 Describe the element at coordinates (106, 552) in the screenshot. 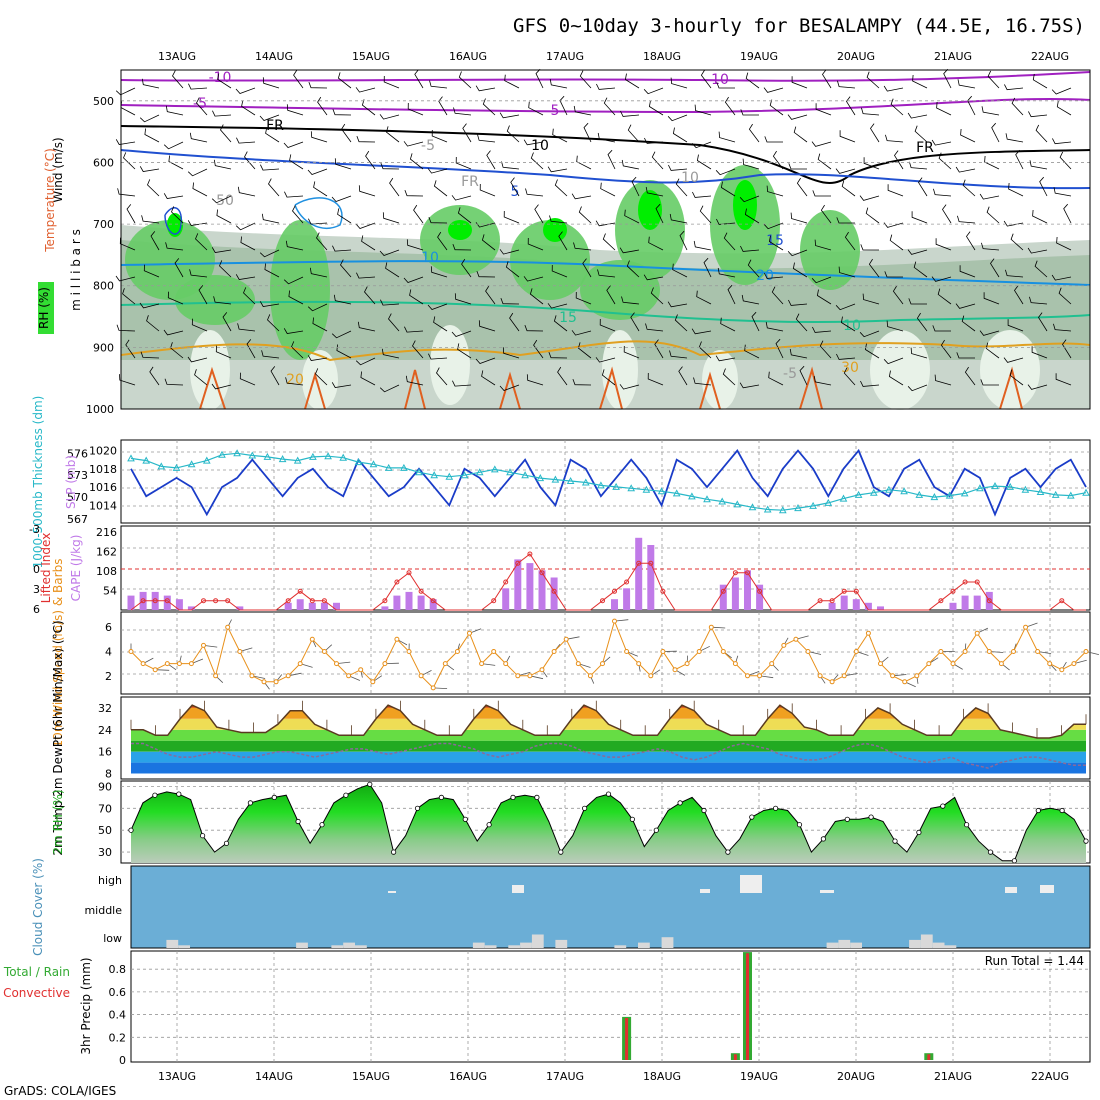

I see `cape-tick-label: 162` at that location.